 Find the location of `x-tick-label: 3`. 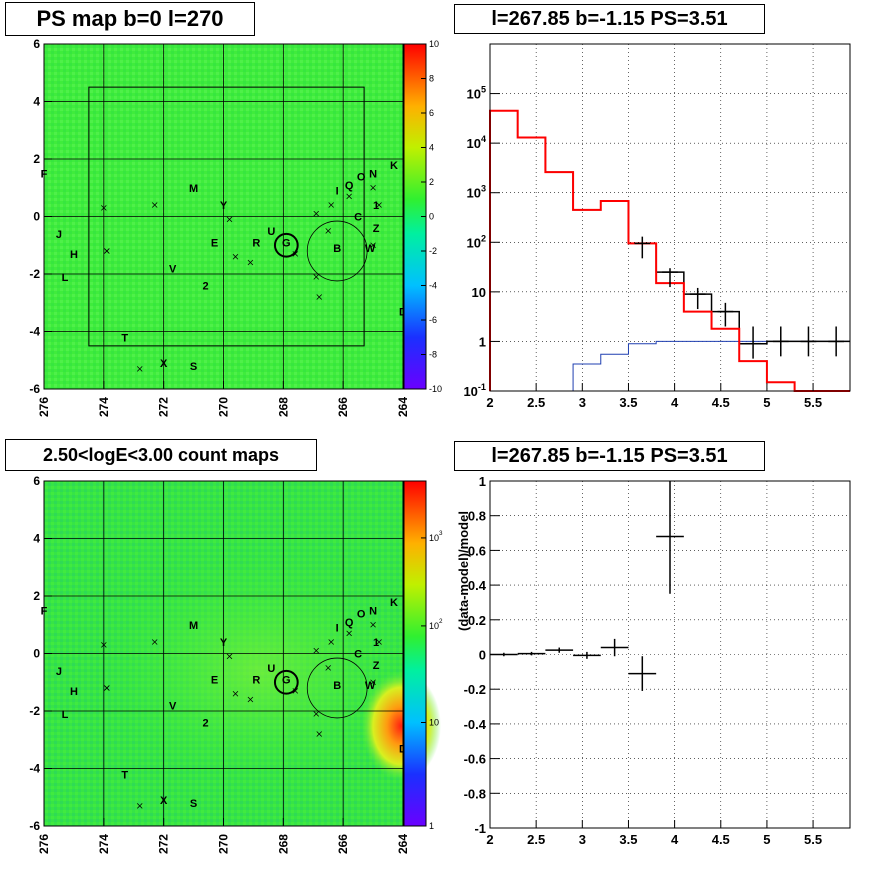

x-tick-label: 3 is located at coordinates (582, 839).